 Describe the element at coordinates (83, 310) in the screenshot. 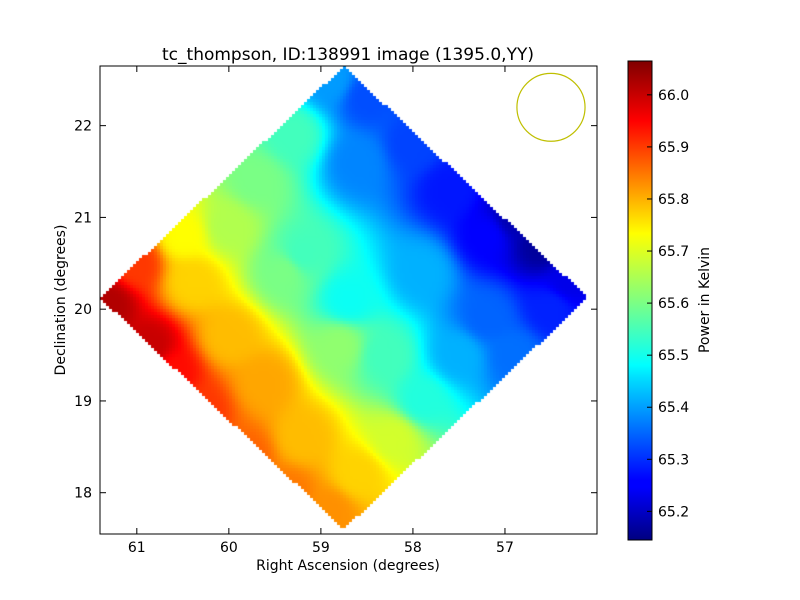

I see `y-tick-label: 20` at that location.